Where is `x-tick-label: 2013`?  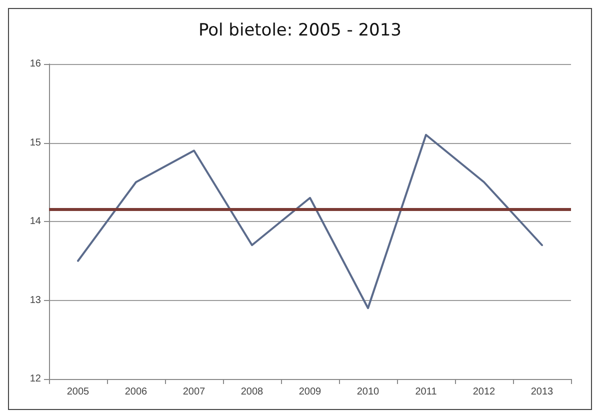 x-tick-label: 2013 is located at coordinates (542, 392).